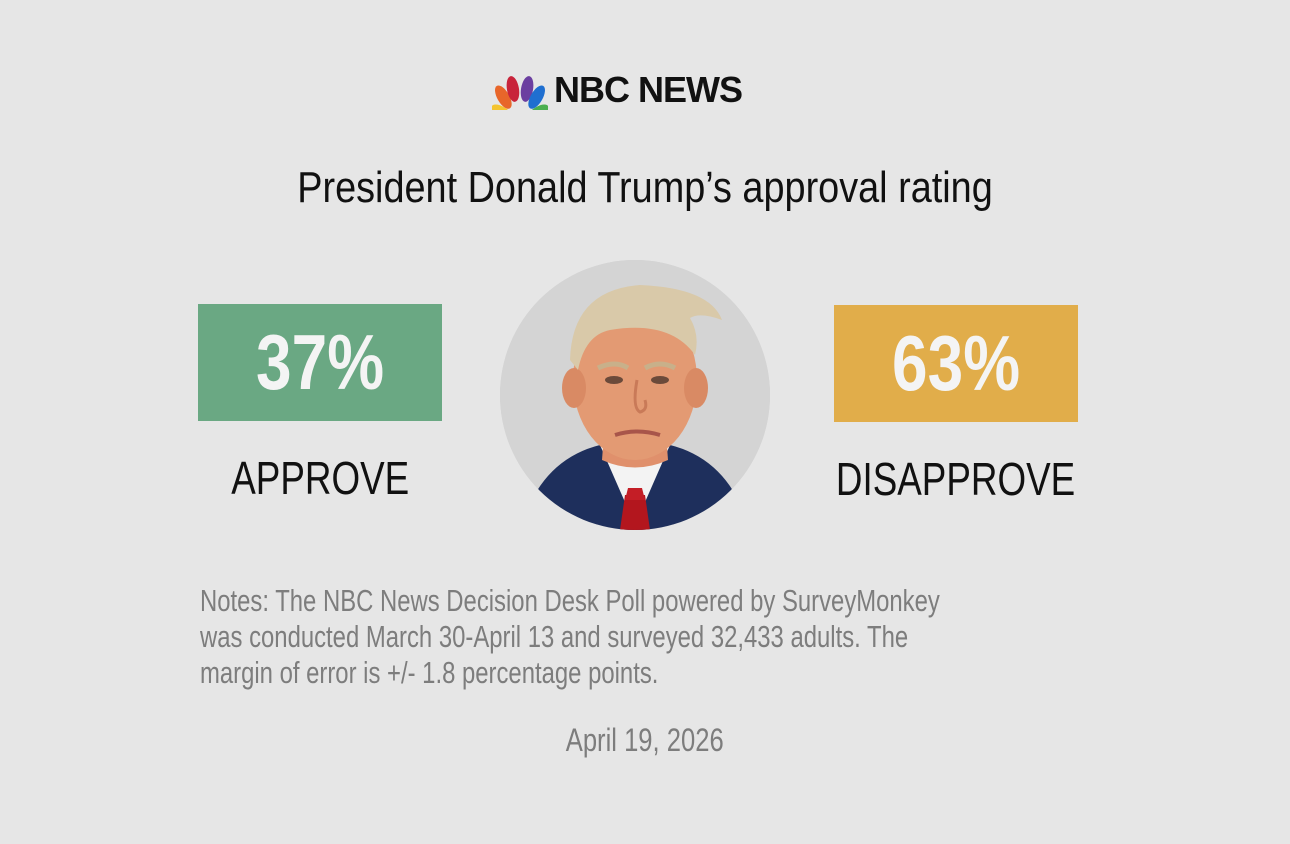 Image resolution: width=1290 pixels, height=844 pixels. I want to click on publish-date: April 19, 2026, so click(645, 740).